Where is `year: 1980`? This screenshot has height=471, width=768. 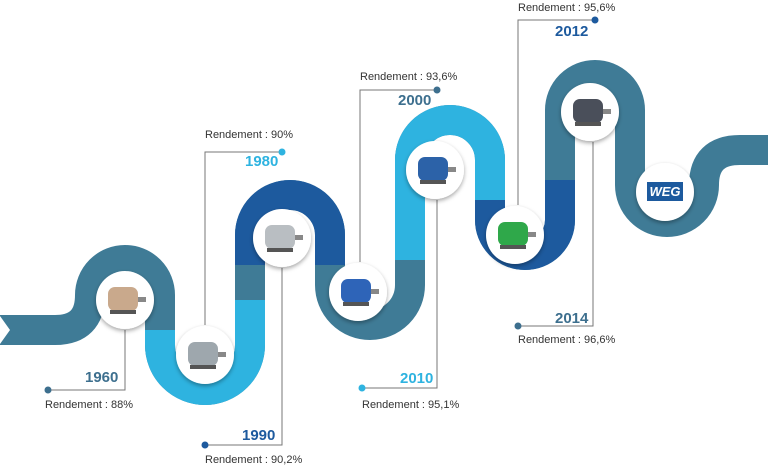
year: 1980 is located at coordinates (261, 161).